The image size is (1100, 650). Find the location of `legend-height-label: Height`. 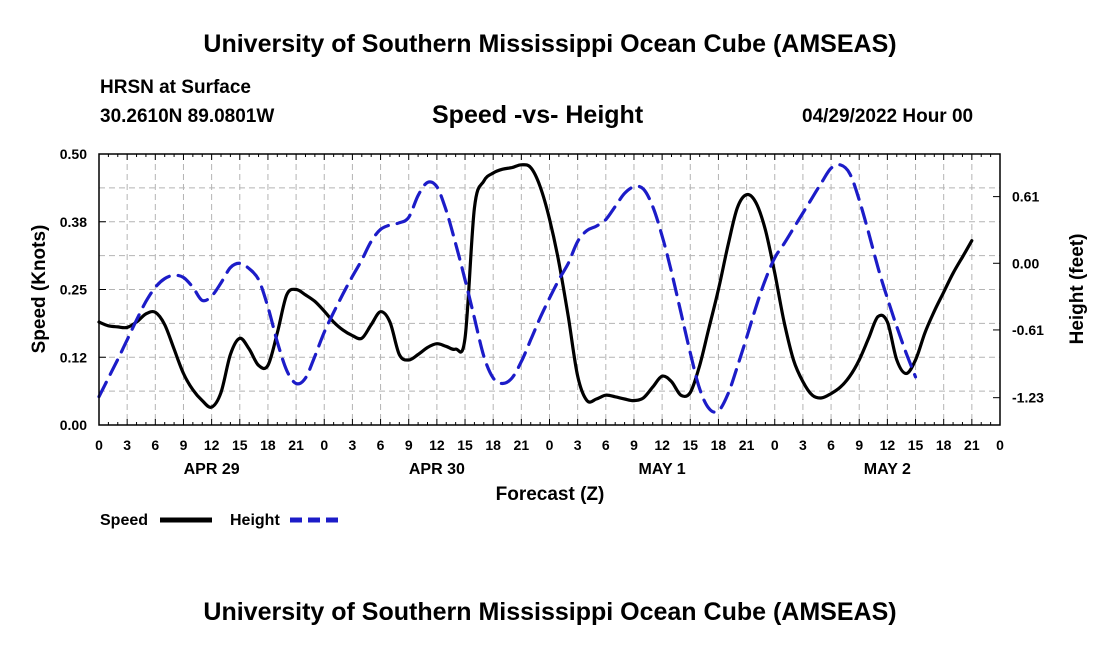

legend-height-label: Height is located at coordinates (255, 520).